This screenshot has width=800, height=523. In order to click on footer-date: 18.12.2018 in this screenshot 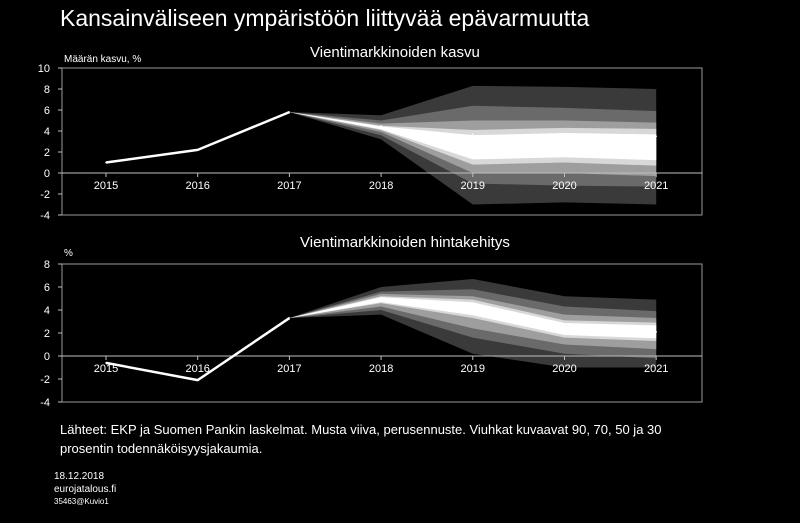, I will do `click(79, 476)`.